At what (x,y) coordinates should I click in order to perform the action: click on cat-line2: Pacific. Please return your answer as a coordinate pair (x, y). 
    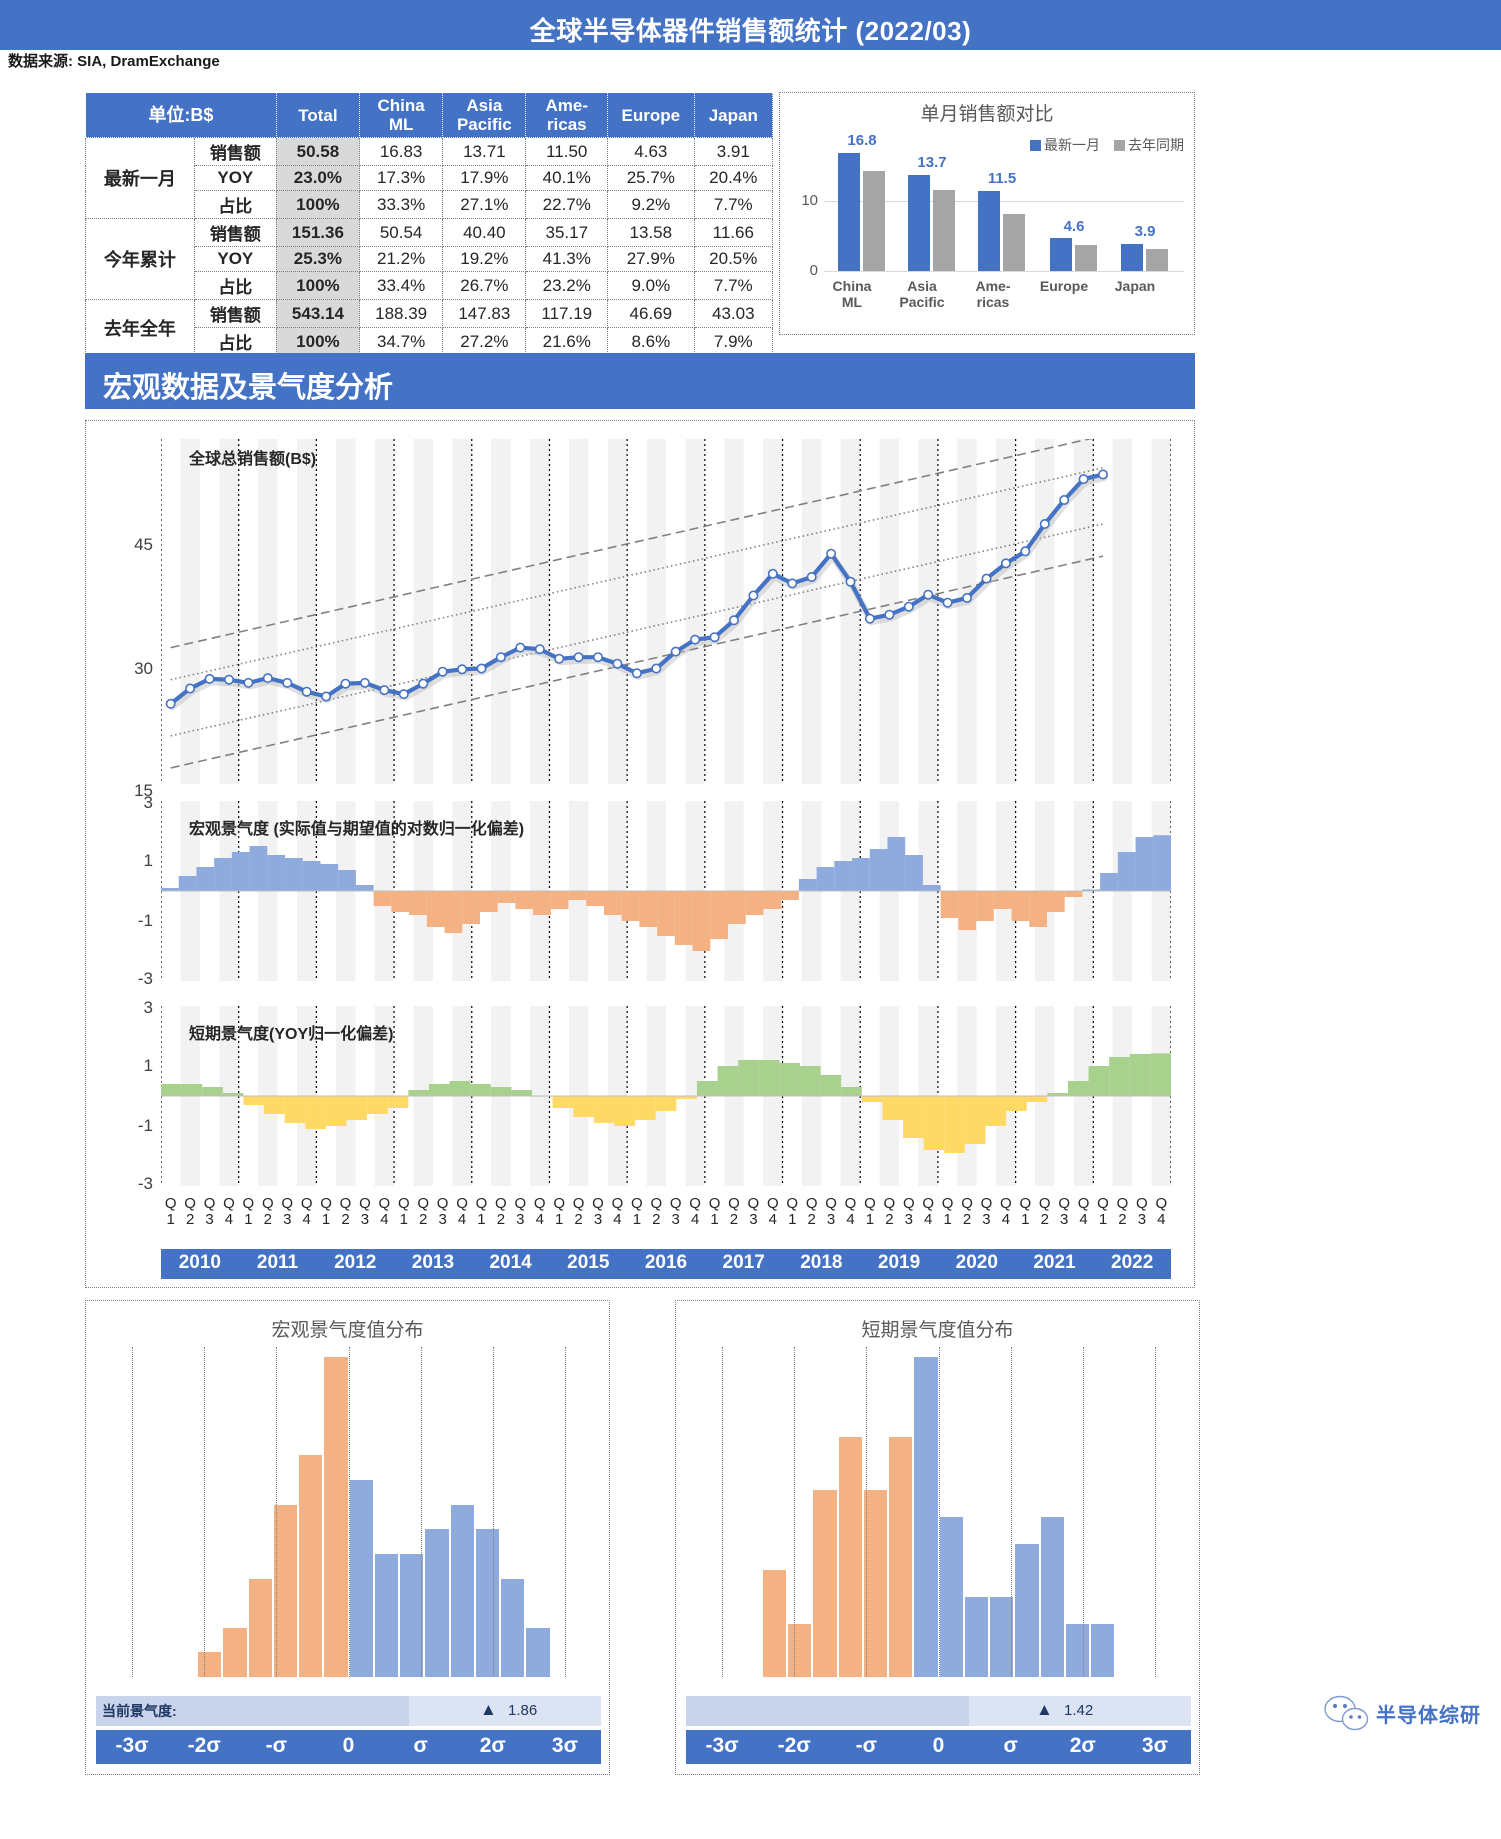
    Looking at the image, I should click on (922, 302).